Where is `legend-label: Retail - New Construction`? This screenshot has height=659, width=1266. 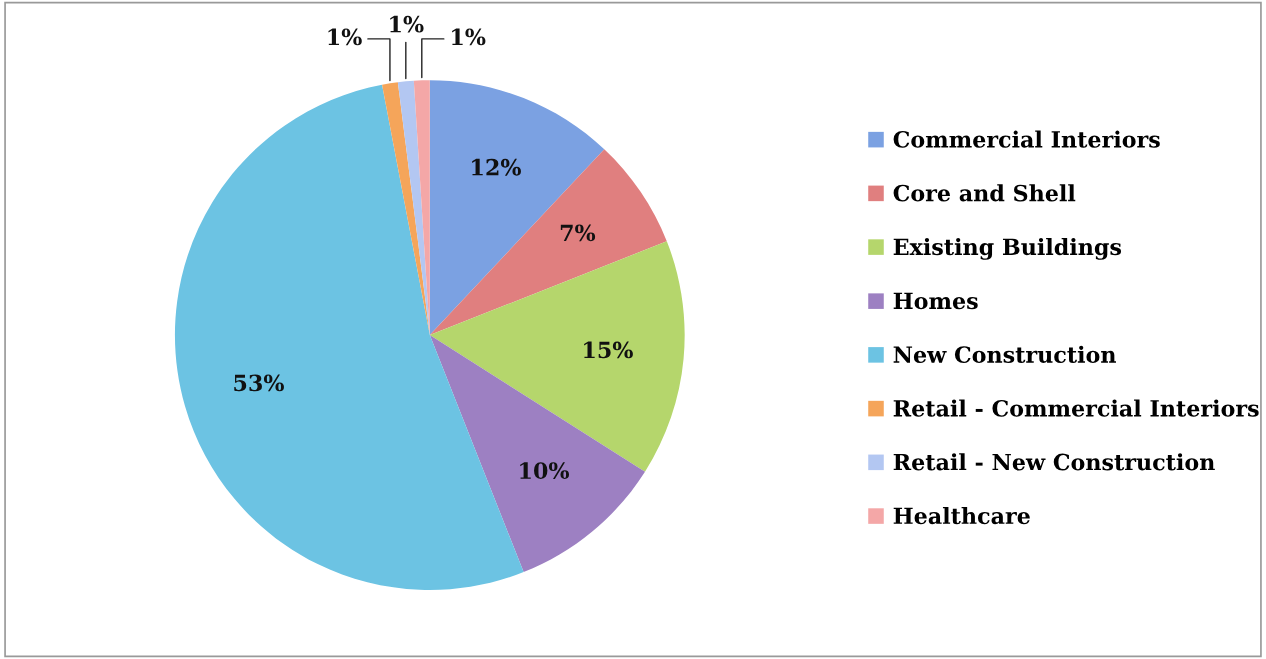
legend-label: Retail - New Construction is located at coordinates (1054, 462).